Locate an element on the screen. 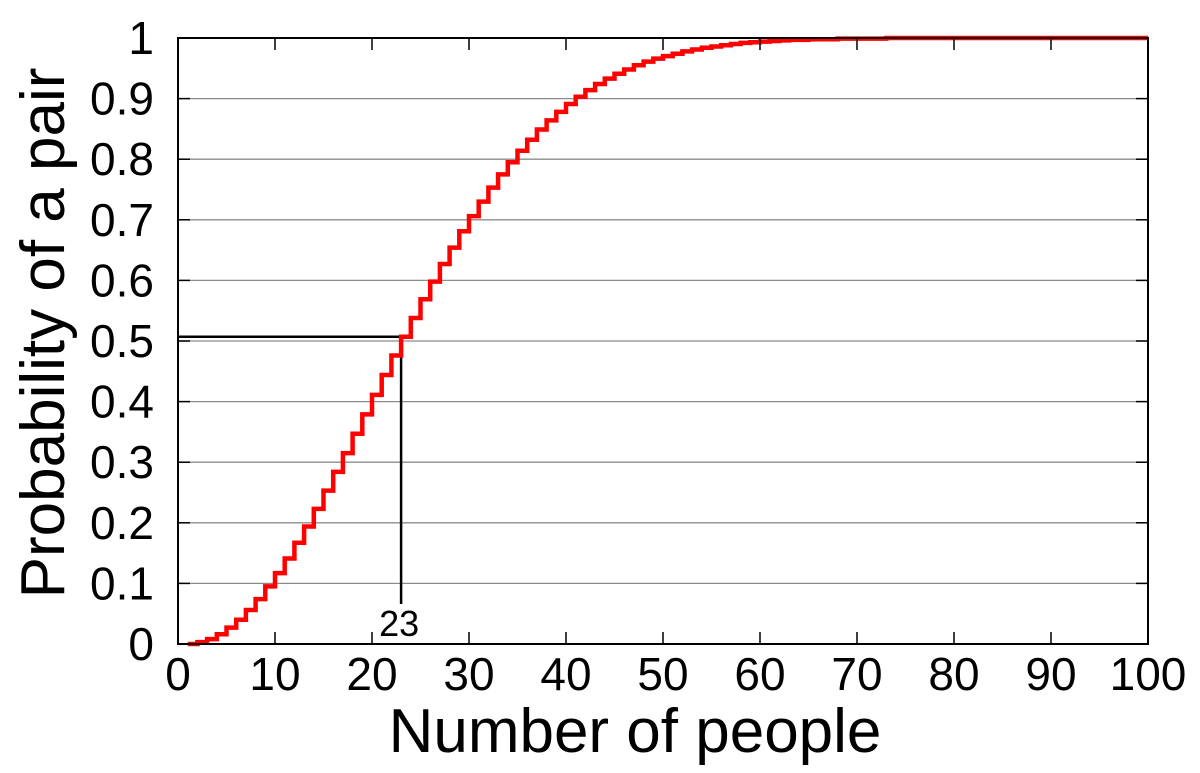  reference-lines is located at coordinates (290, 469).